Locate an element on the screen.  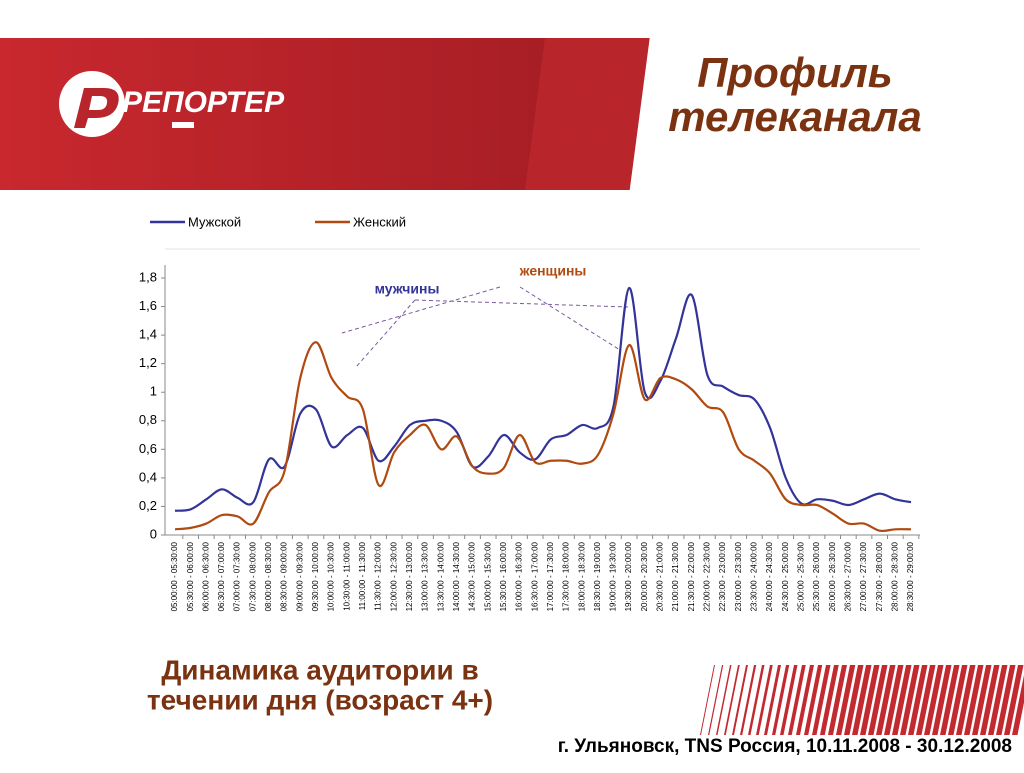
x-tick-label: 23:30:00 - 24:00:00 is located at coordinates (754, 576).